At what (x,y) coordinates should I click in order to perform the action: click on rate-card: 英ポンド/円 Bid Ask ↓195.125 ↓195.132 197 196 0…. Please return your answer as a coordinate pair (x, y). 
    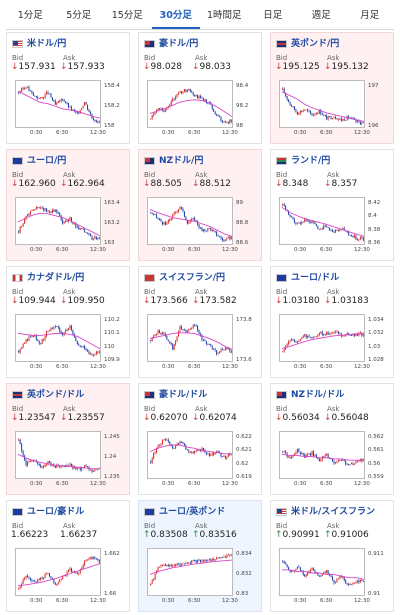
    Looking at the image, I should click on (332, 88).